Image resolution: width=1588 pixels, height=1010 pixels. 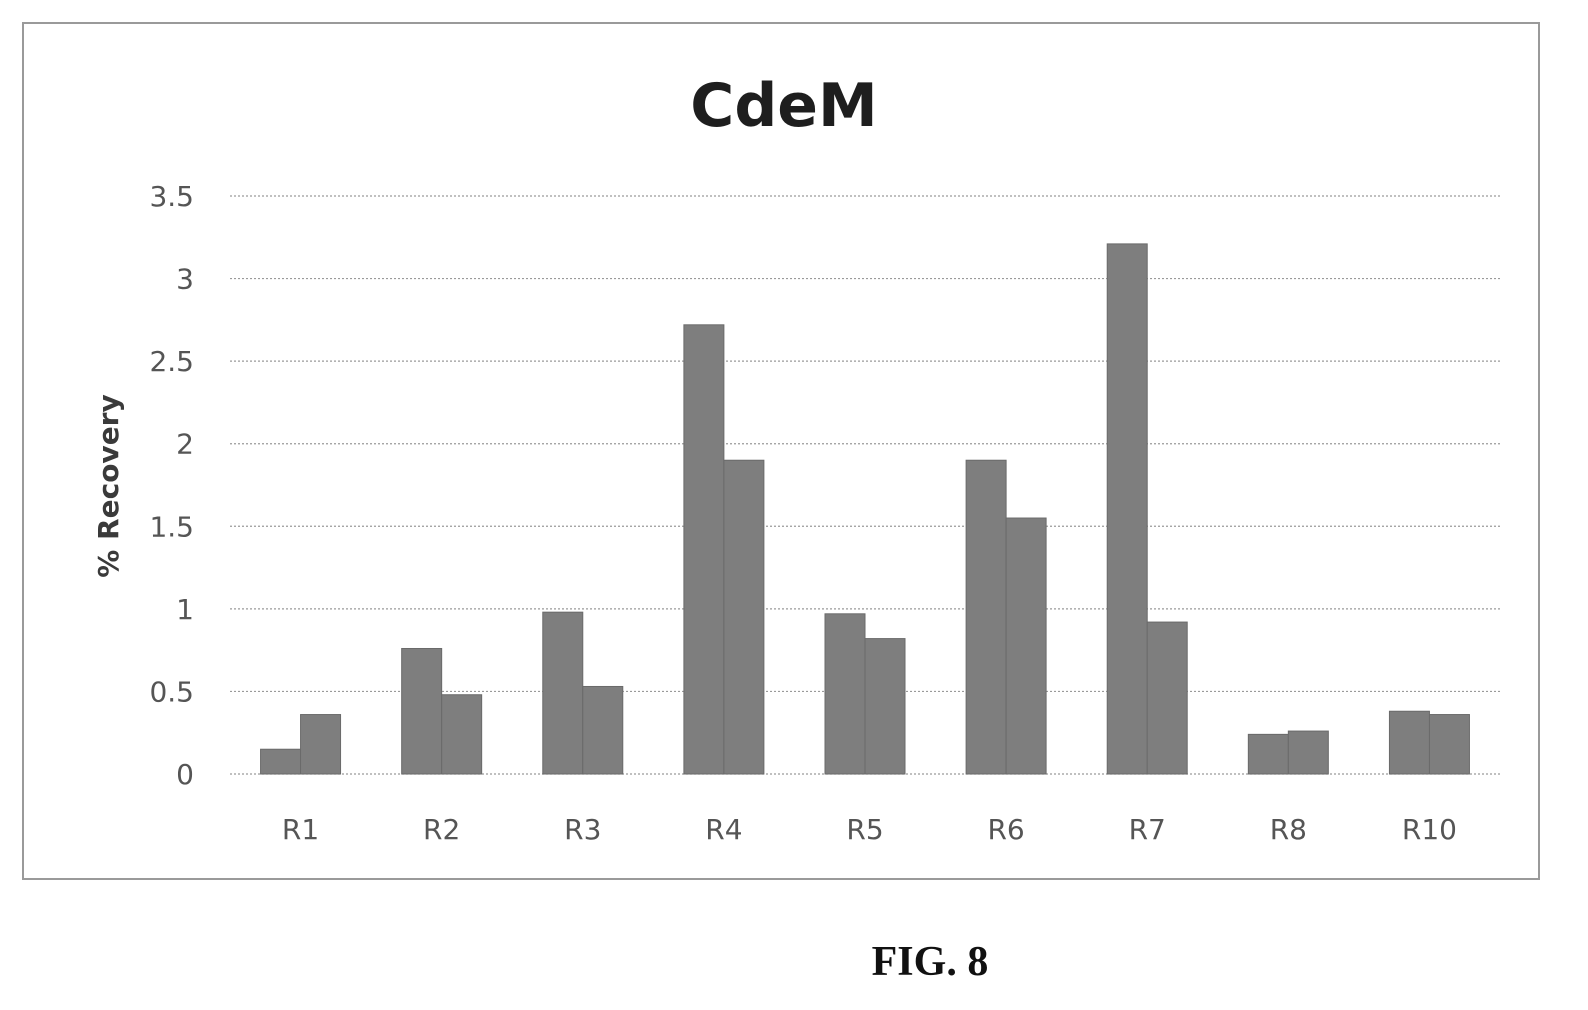 What do you see at coordinates (185, 279) in the screenshot?
I see `y-tick-label: 3` at bounding box center [185, 279].